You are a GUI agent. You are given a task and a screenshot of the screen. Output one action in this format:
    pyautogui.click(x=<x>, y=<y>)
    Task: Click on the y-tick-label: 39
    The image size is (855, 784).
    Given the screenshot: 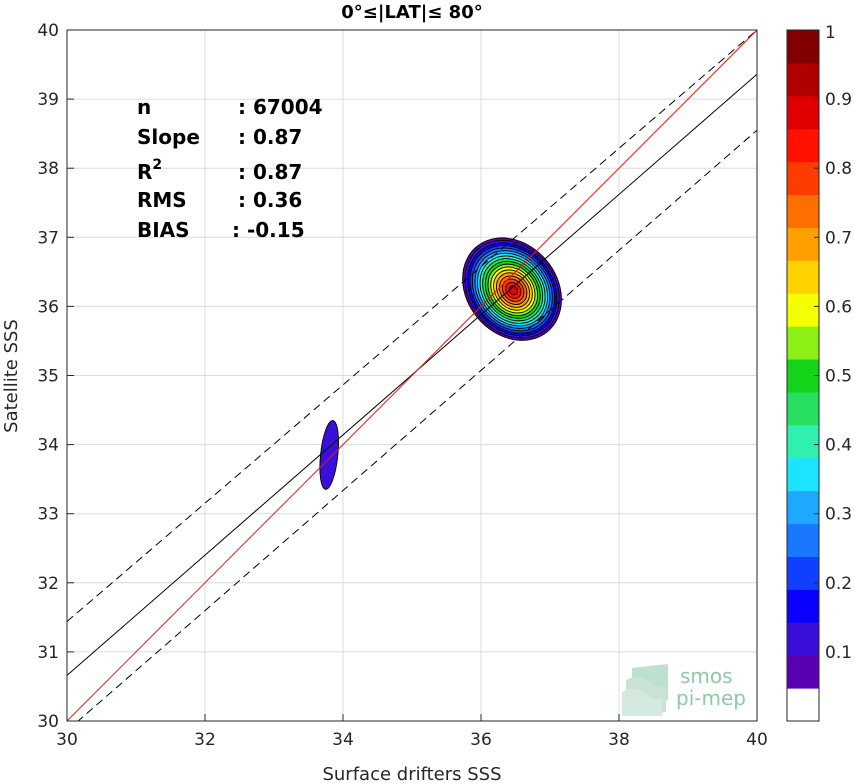 What is the action you would take?
    pyautogui.click(x=48, y=100)
    